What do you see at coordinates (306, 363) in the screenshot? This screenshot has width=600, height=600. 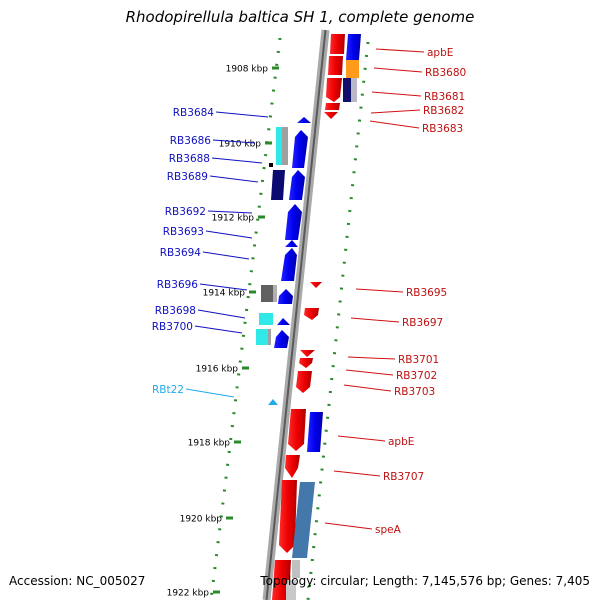 I see `gene-RB3702` at bounding box center [306, 363].